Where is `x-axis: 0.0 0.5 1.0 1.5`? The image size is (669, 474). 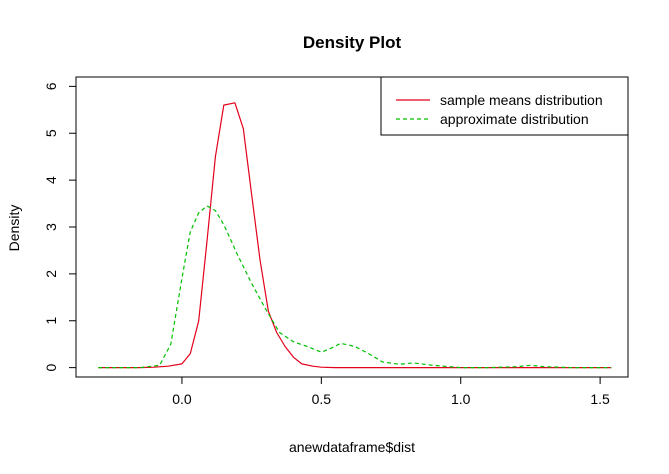
x-axis: 0.0 0.5 1.0 1.5 is located at coordinates (391, 391).